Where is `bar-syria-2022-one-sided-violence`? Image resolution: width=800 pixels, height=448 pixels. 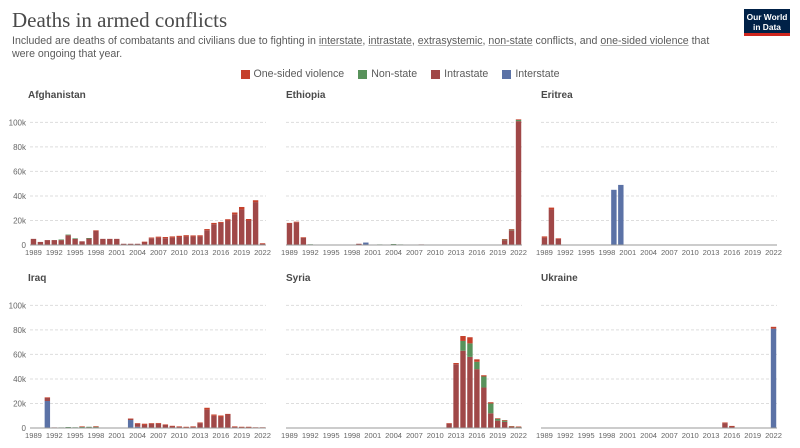
bar-syria-2022-one-sided-violence is located at coordinates (518, 427).